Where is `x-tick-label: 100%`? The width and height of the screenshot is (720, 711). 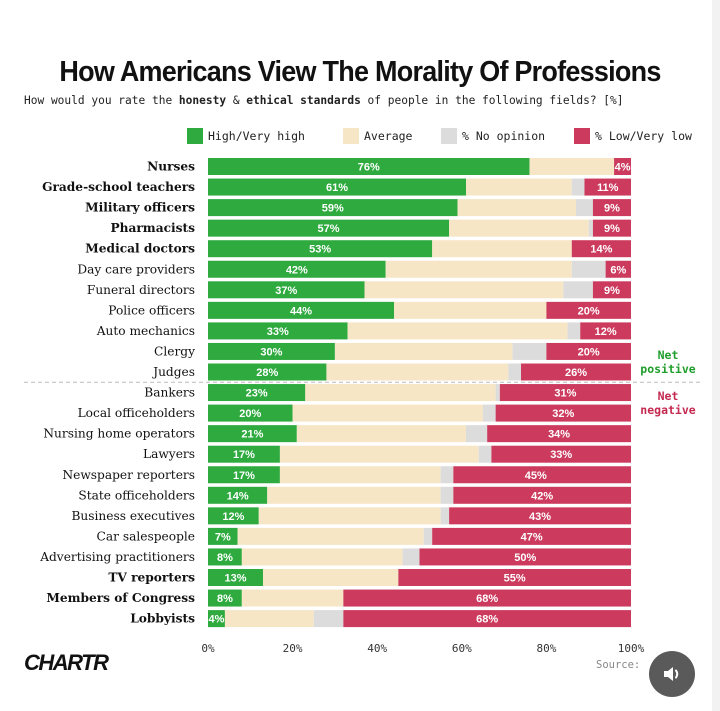
x-tick-label: 100% is located at coordinates (631, 648).